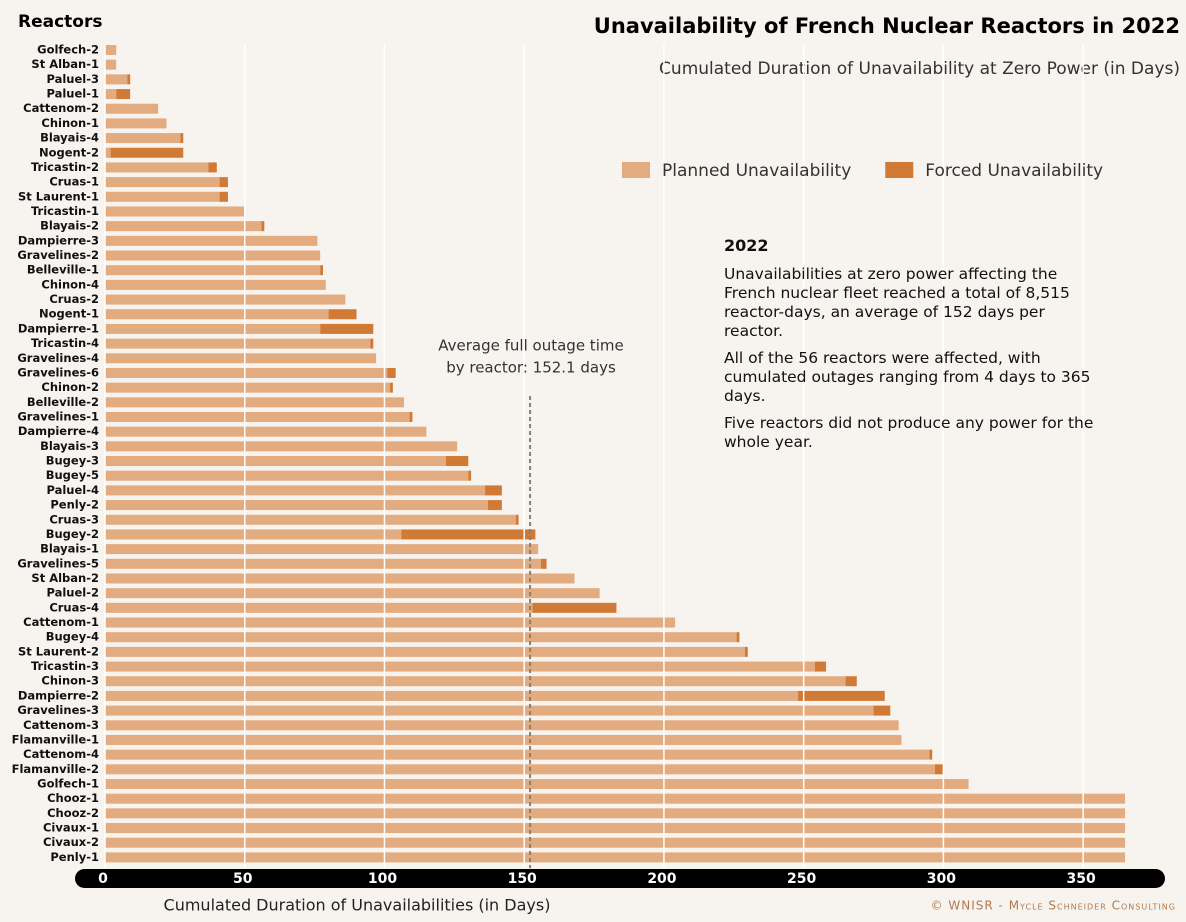 The width and height of the screenshot is (1186, 922). I want to click on y-tick-label: Blayais-1, so click(69, 549).